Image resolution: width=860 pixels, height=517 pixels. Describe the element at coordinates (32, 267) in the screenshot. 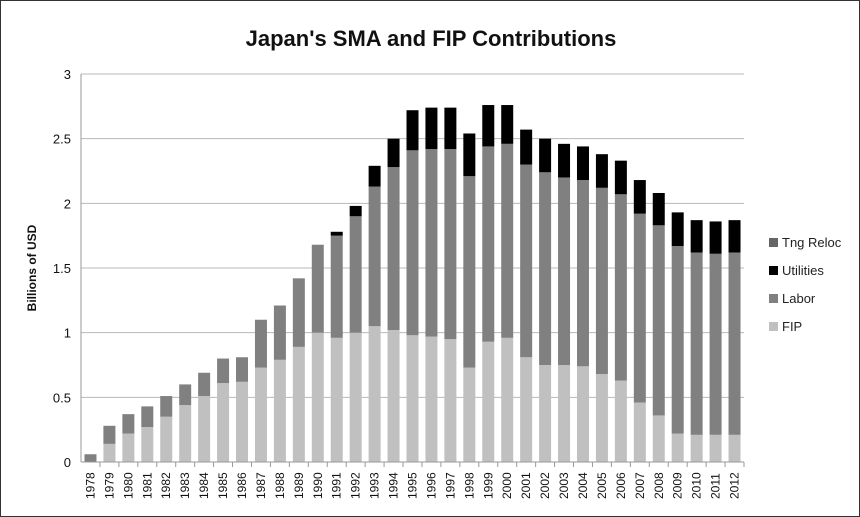

I see `y-axis-label: Billions of USD` at that location.